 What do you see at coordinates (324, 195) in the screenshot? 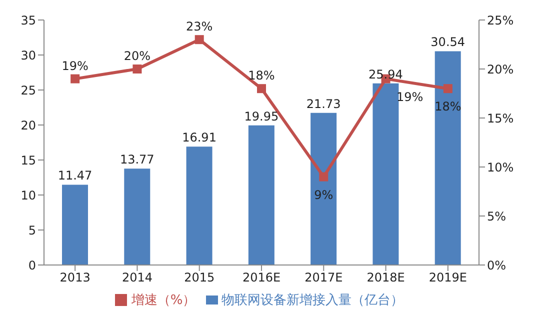
I see `data-label: 9%` at bounding box center [324, 195].